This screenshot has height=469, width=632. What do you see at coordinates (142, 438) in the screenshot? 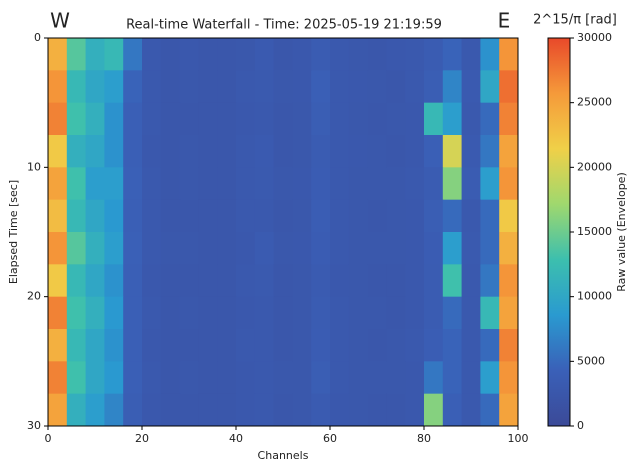
I see `x-tick-label: 20` at bounding box center [142, 438].